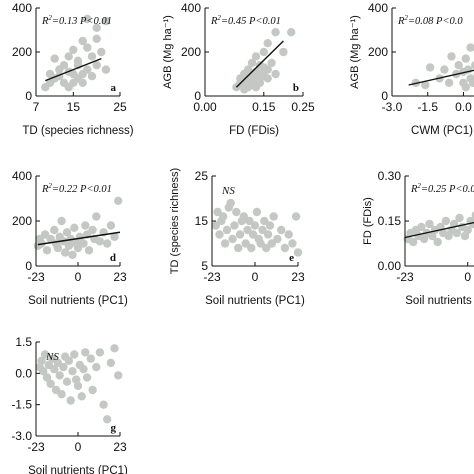 This screenshot has height=474, width=474. What do you see at coordinates (368, 221) in the screenshot?
I see `y-axis-label: FD (FDis)` at bounding box center [368, 221].